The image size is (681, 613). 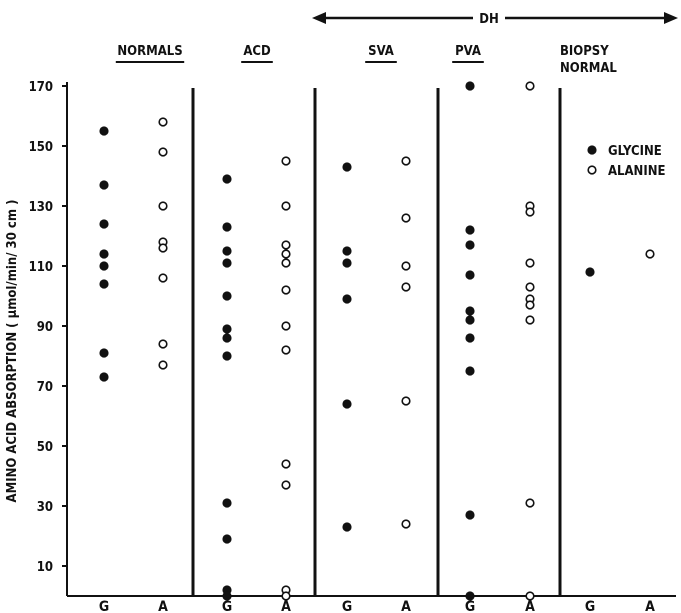 I want to click on y-tick-label: 10, so click(x=45, y=567).